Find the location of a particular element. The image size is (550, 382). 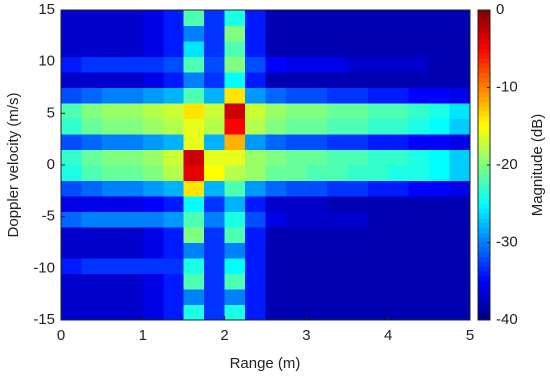

y-tick-label: -5 is located at coordinates (48, 216).